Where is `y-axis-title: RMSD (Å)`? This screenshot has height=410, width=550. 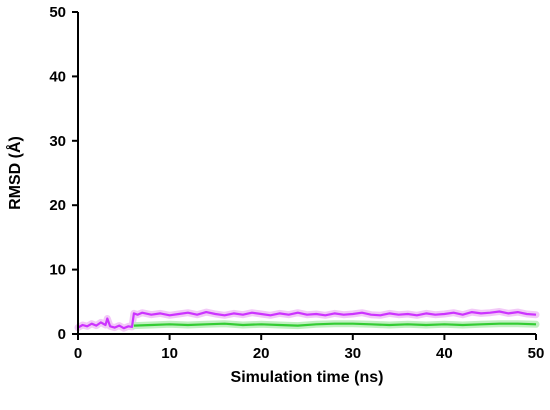
y-axis-title: RMSD (Å) is located at coordinates (14, 173).